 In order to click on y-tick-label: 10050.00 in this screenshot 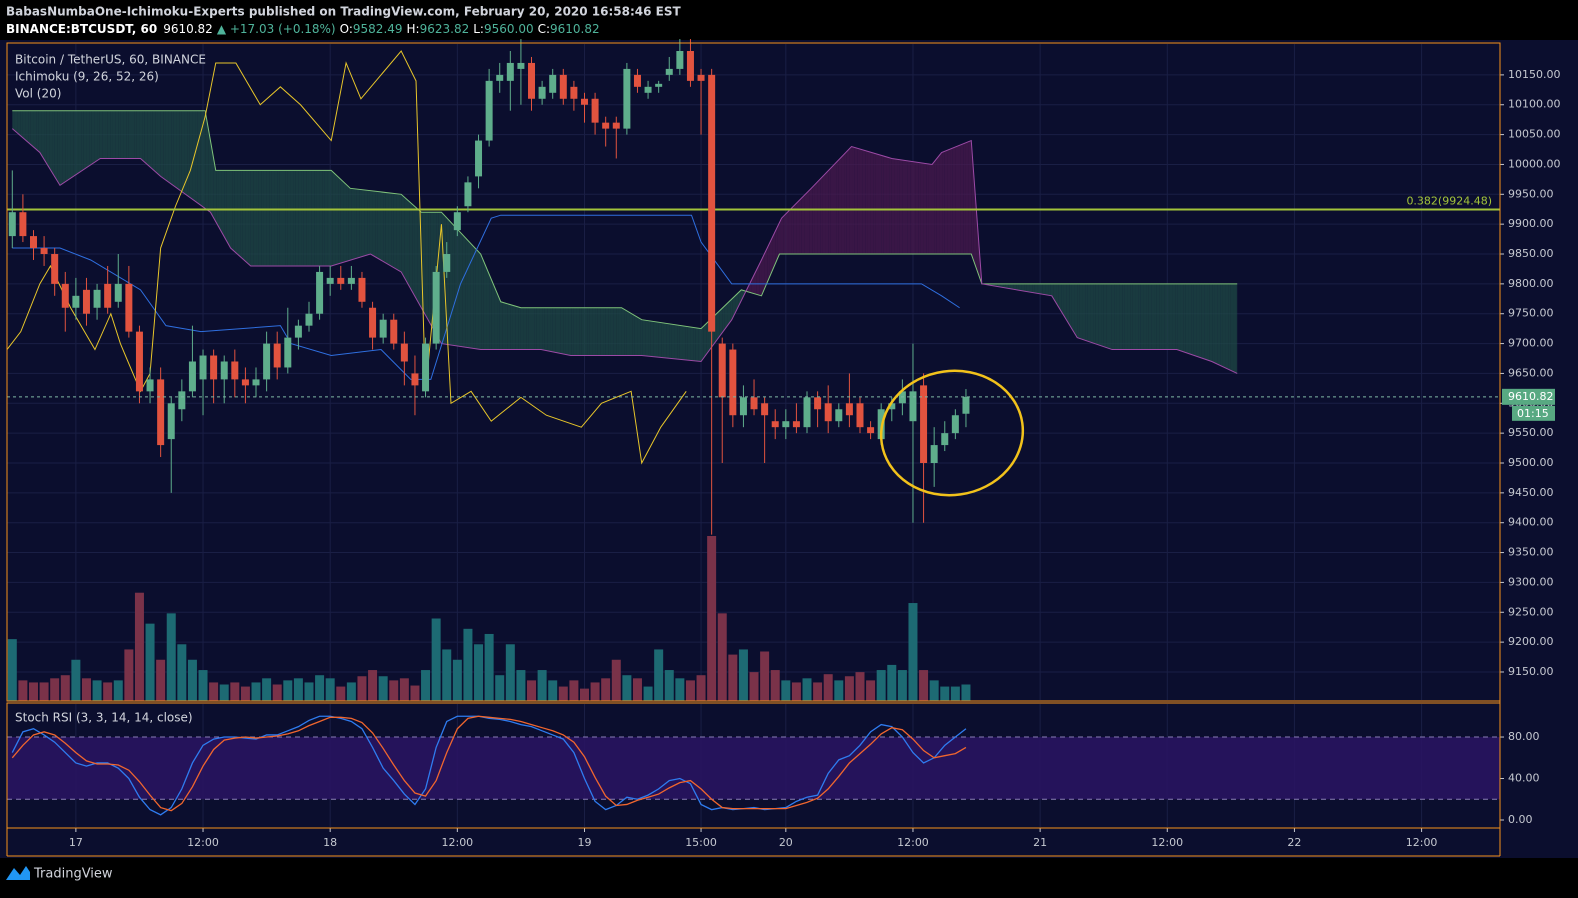, I will do `click(1534, 134)`.